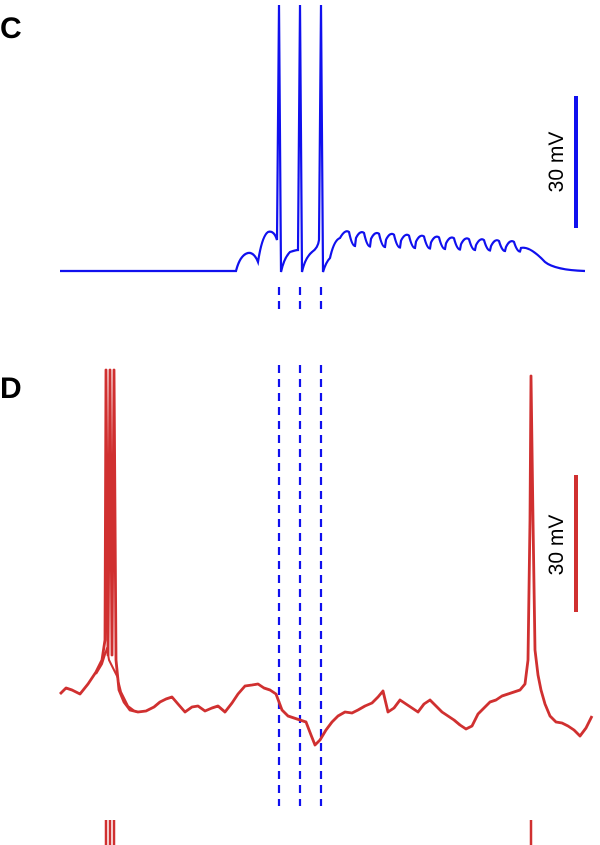  What do you see at coordinates (318, 832) in the screenshot?
I see `spike-raster` at bounding box center [318, 832].